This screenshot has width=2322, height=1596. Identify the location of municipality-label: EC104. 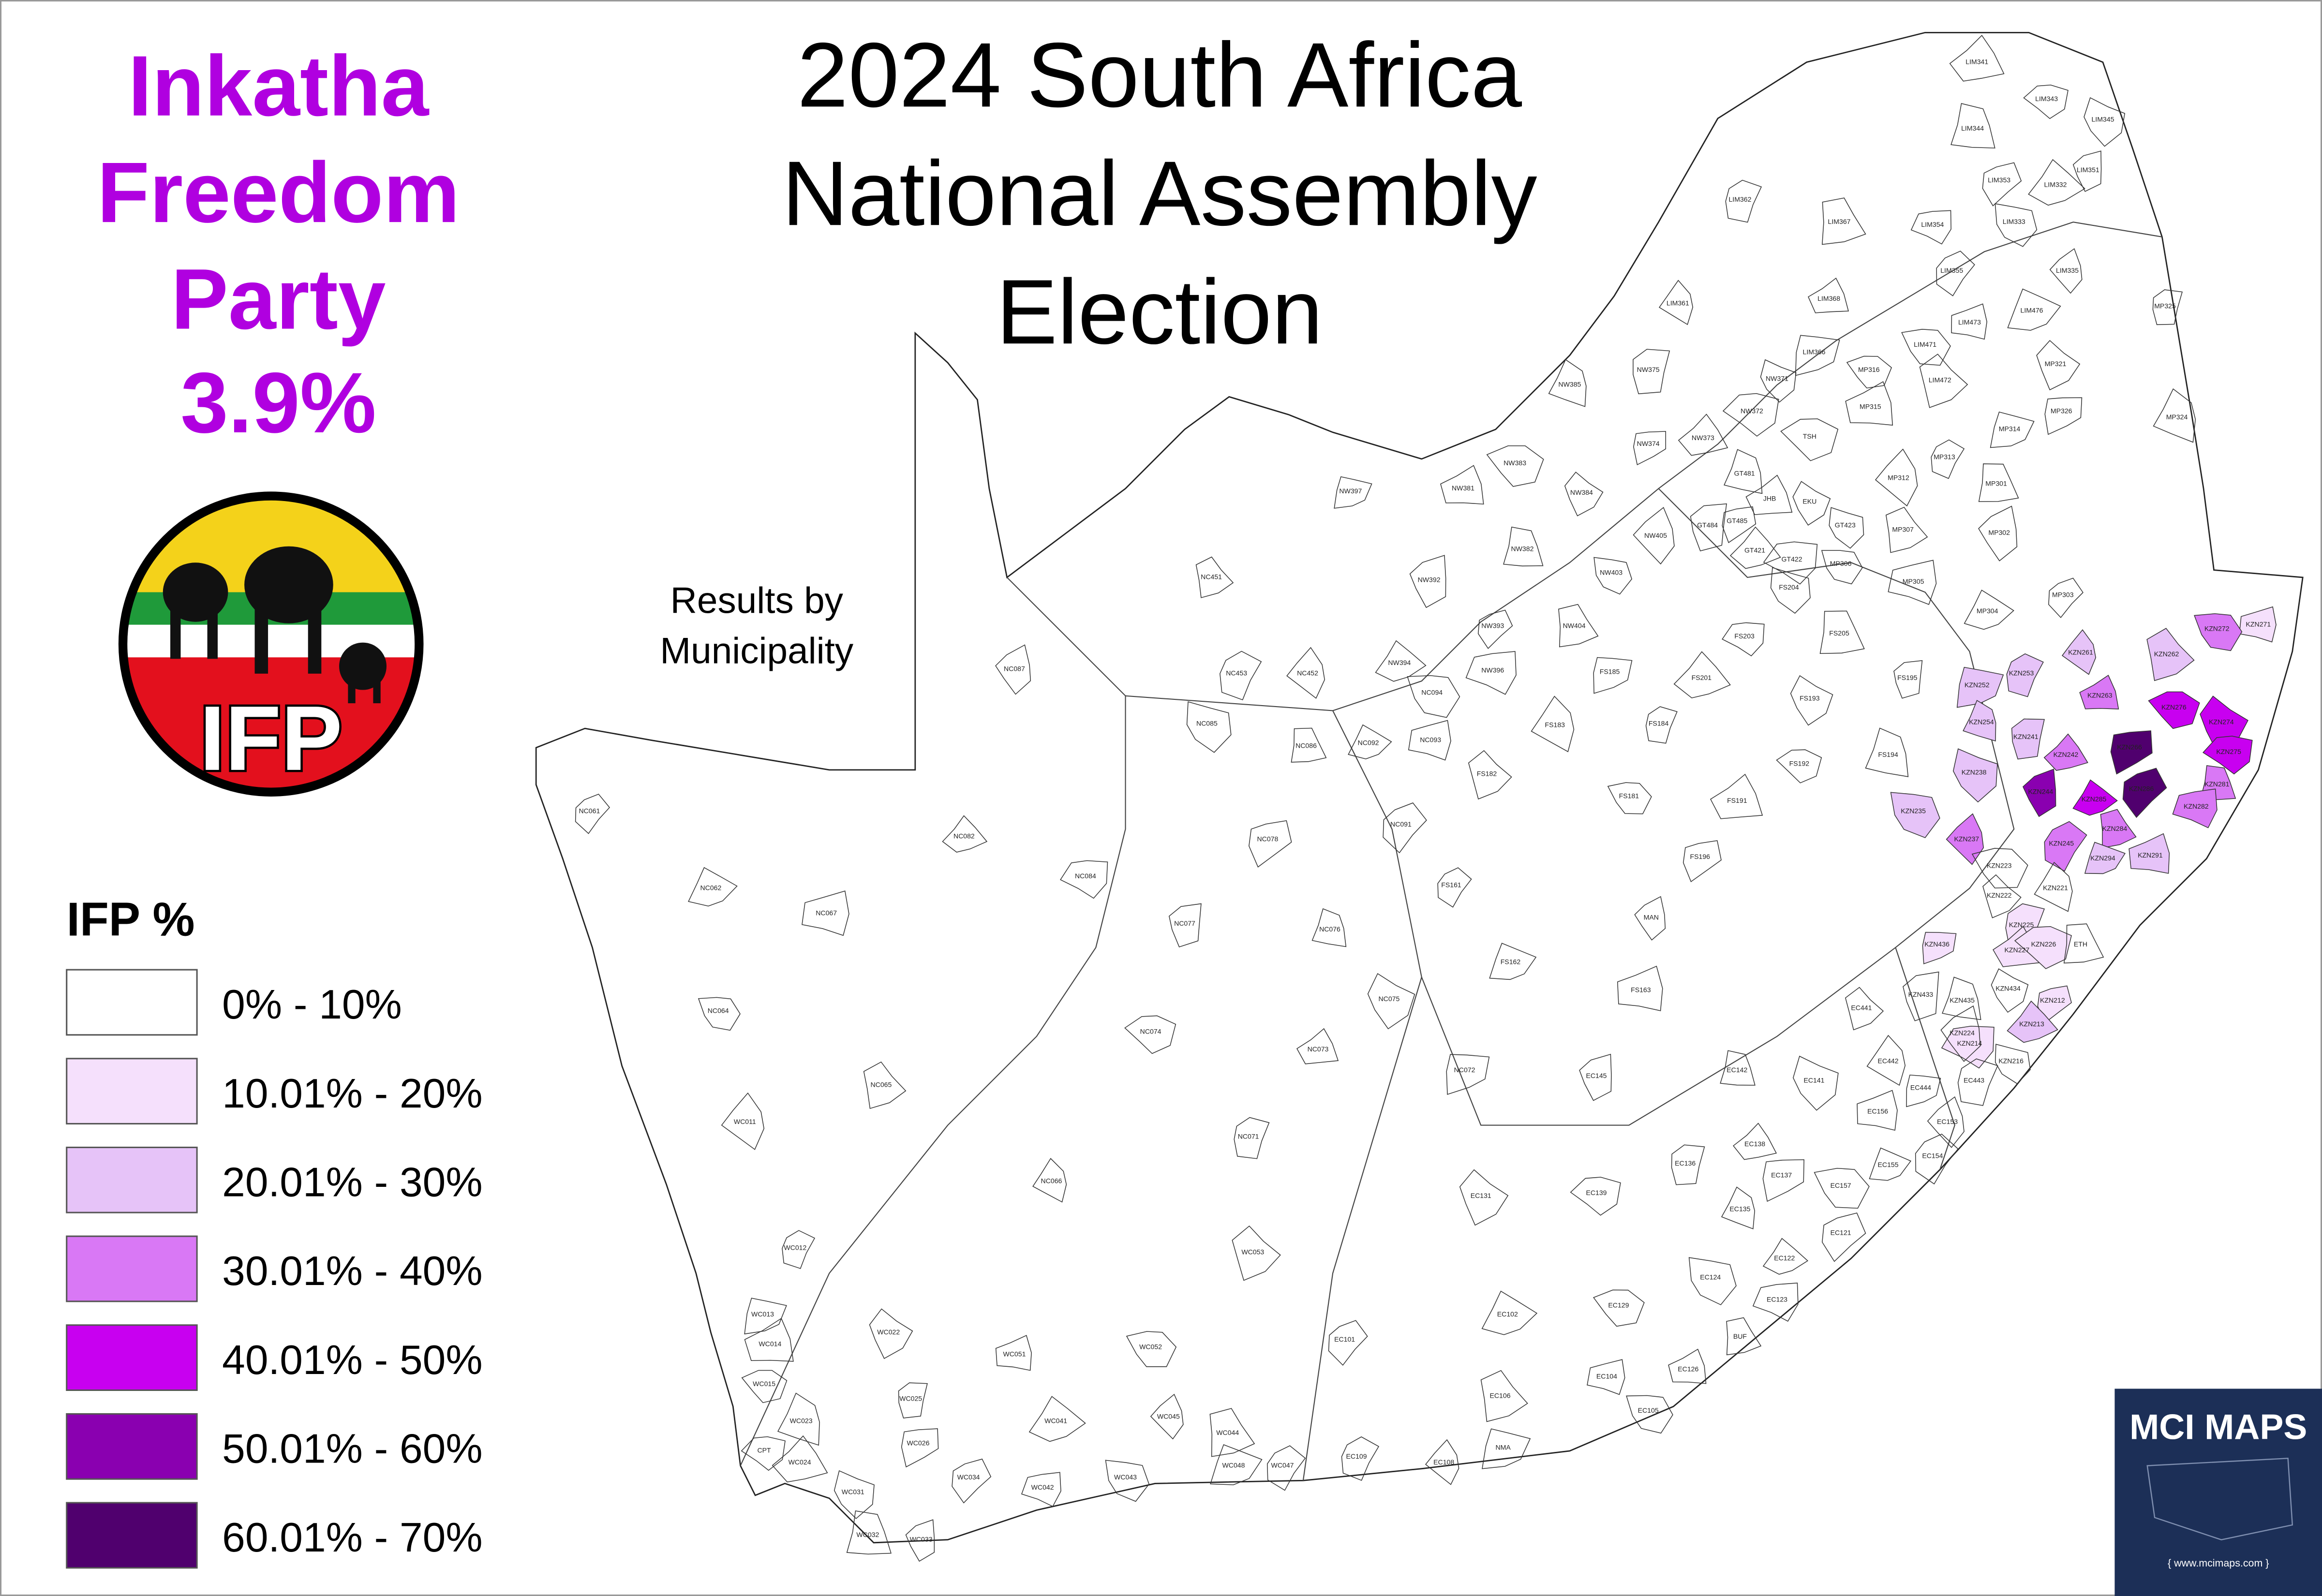
(1606, 1376).